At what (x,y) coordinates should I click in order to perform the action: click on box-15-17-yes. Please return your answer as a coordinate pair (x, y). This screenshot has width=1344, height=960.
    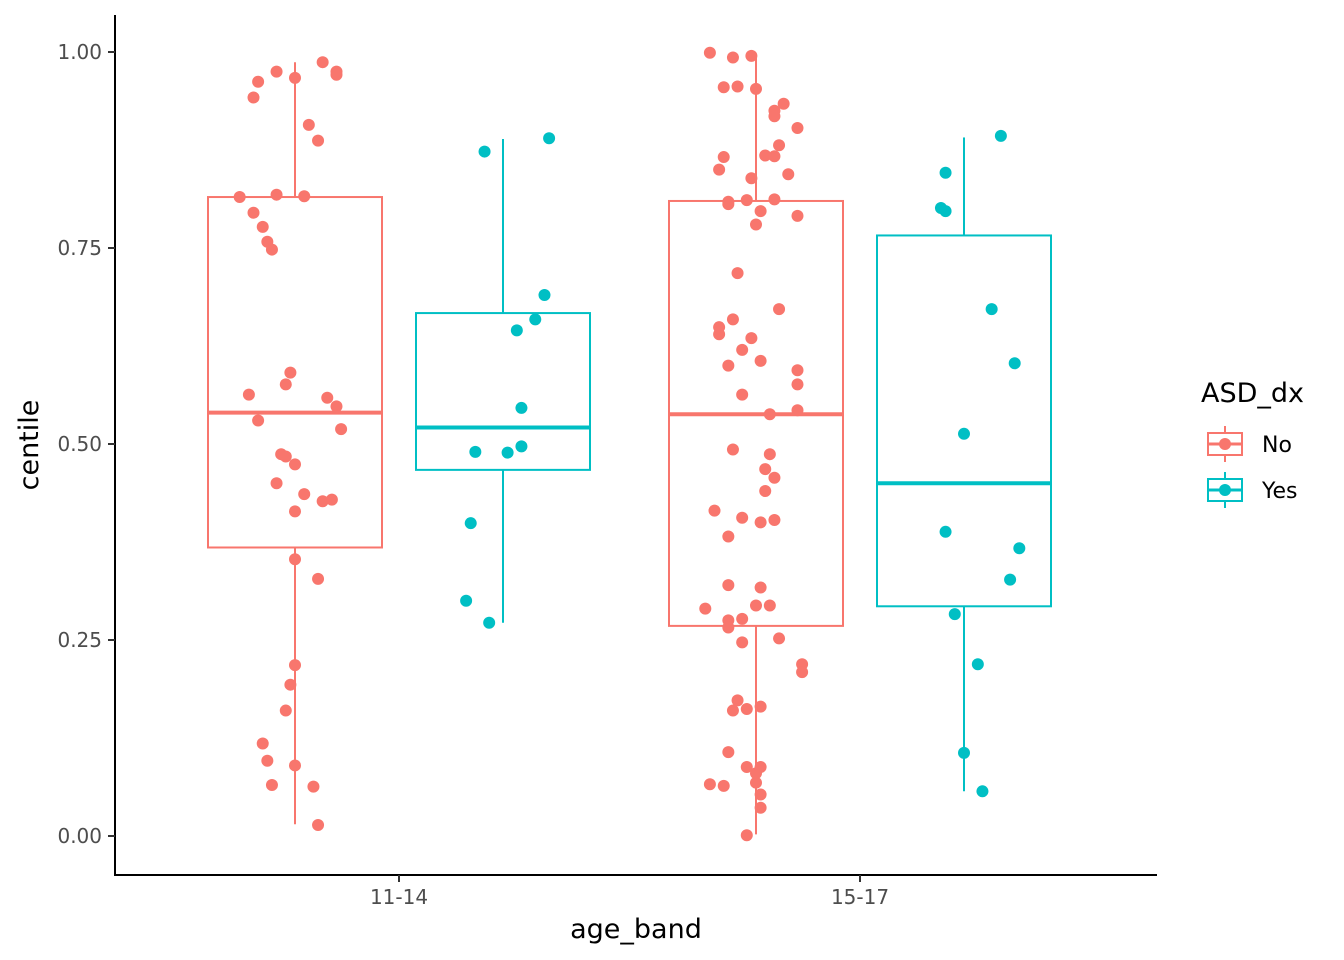
    Looking at the image, I should click on (964, 464).